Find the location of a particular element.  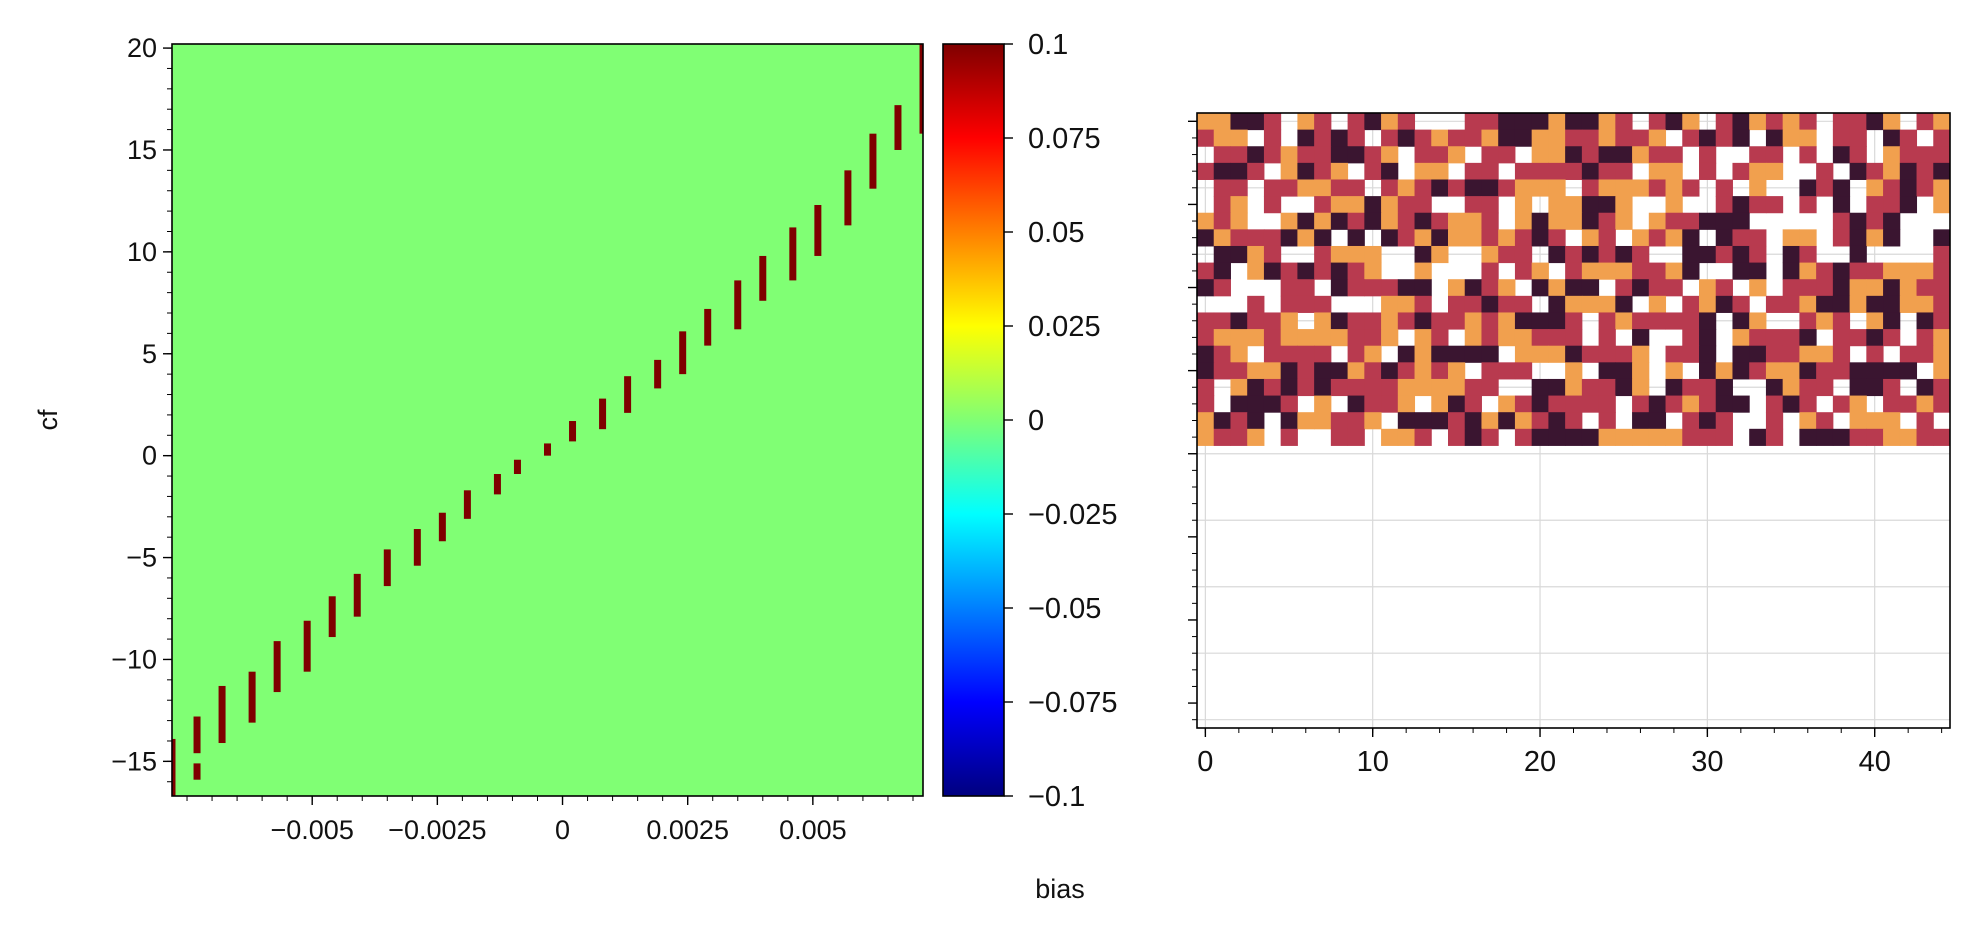

right-y-ticks is located at coordinates (1192, 420).